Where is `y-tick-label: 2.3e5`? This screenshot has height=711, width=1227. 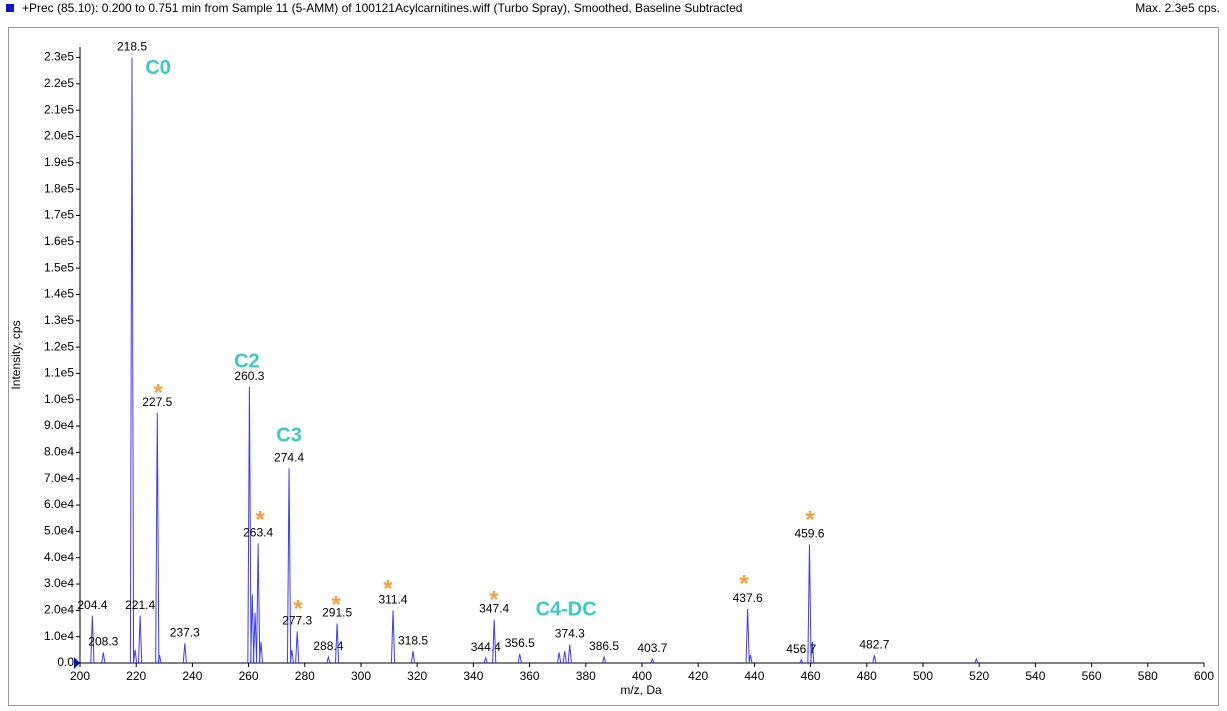 y-tick-label: 2.3e5 is located at coordinates (59, 57).